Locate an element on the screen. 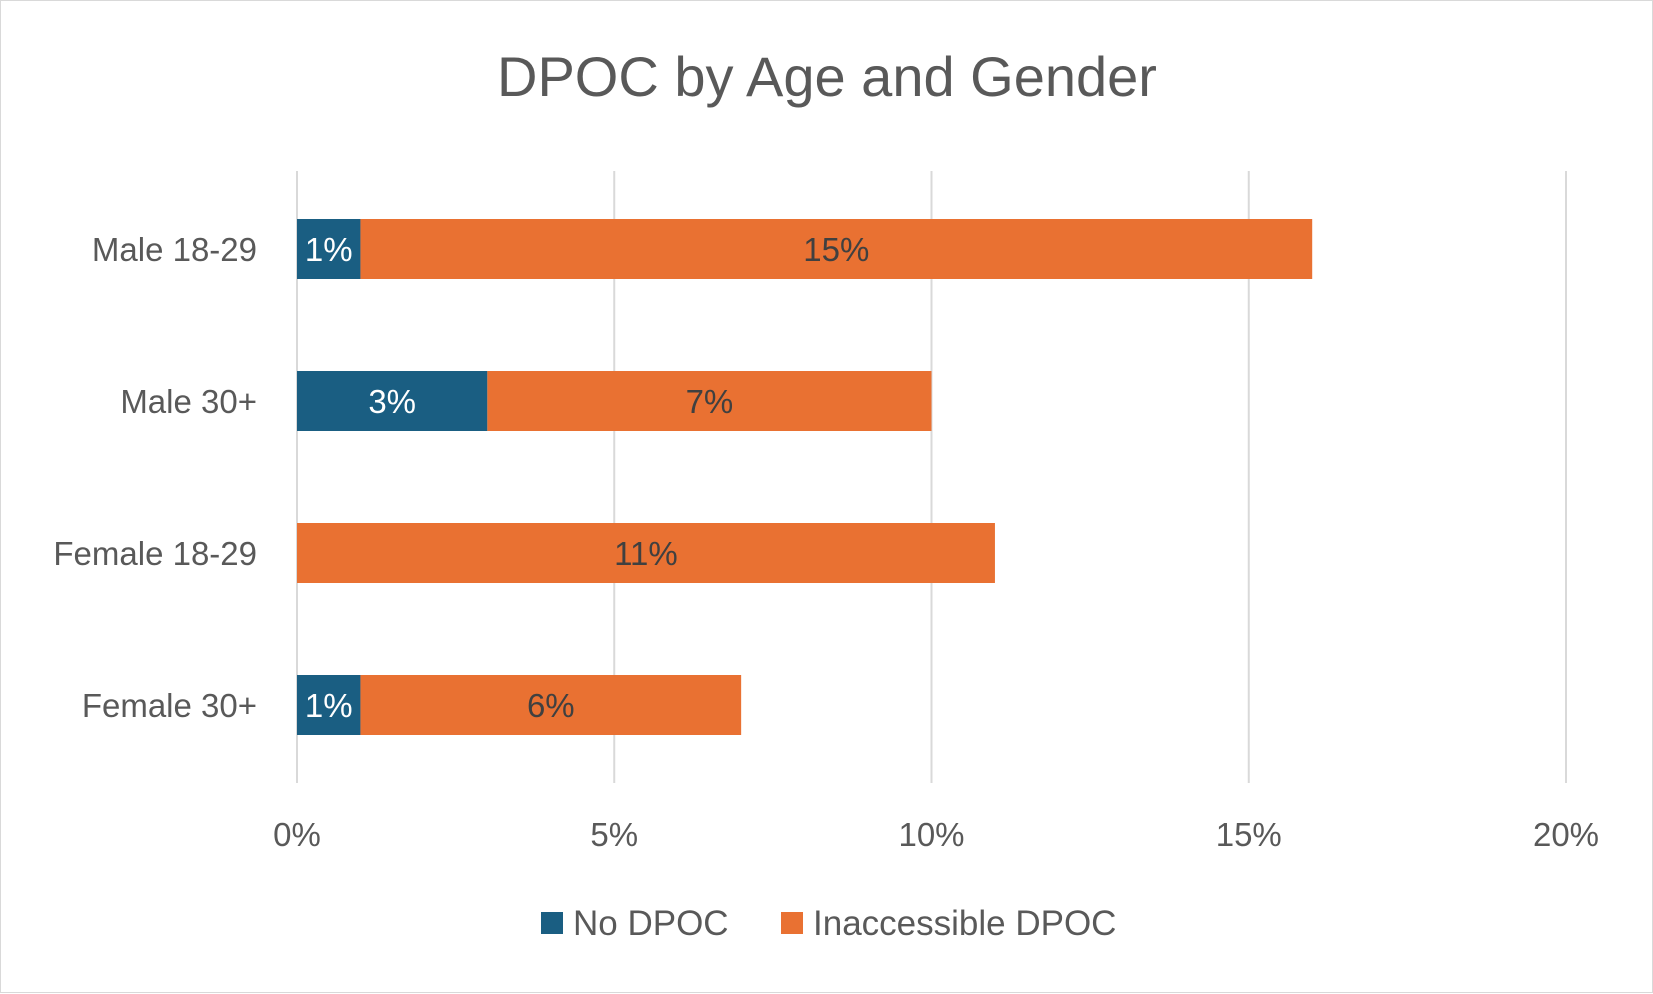 The image size is (1653, 994). x-tick-label: 20% is located at coordinates (1566, 834).